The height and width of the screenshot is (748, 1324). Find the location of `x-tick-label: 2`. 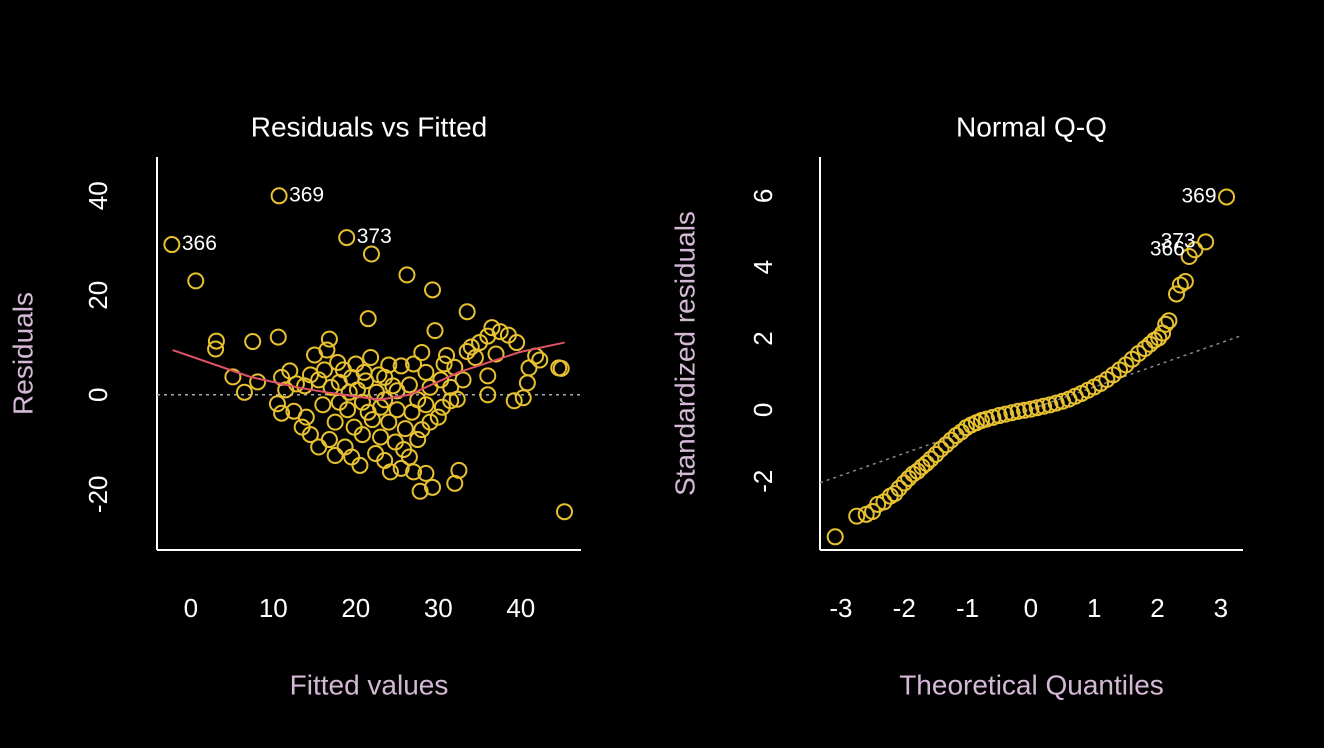

x-tick-label: 2 is located at coordinates (1157, 608).